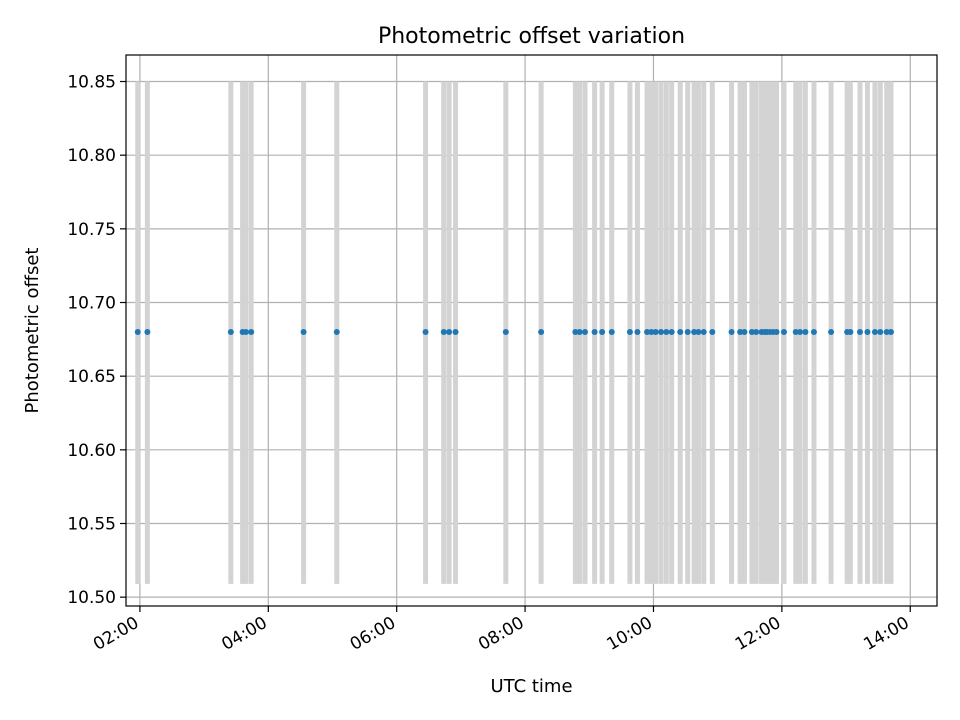 The image size is (960, 720). What do you see at coordinates (91, 230) in the screenshot?
I see `y-tick-label: 10.75` at bounding box center [91, 230].